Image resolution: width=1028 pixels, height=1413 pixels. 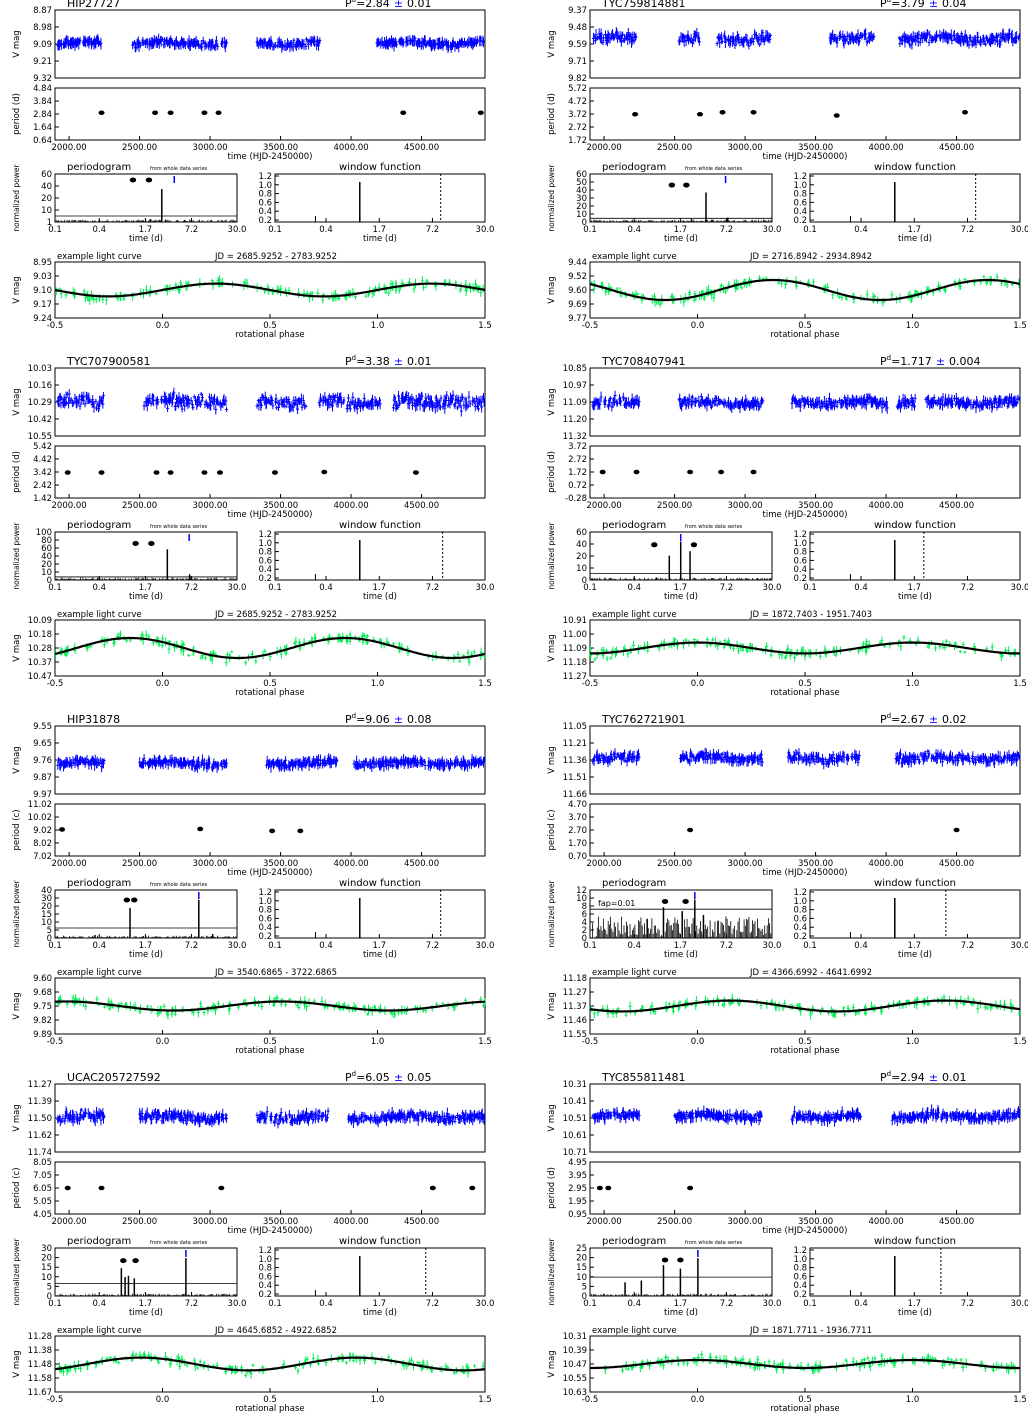 What do you see at coordinates (40, 437) in the screenshot?
I see `lc-ytick-label: 10.55` at bounding box center [40, 437].